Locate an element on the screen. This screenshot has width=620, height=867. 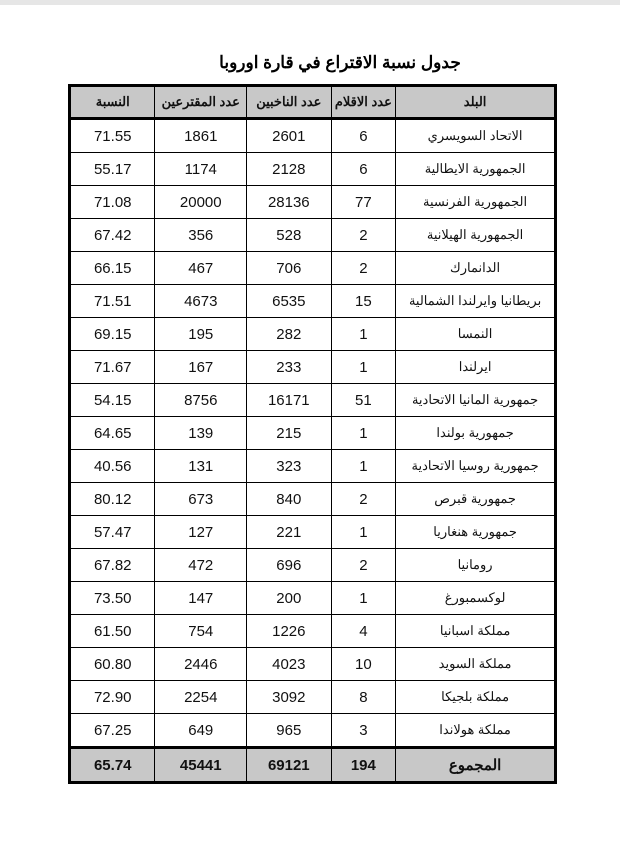
cell-ballots: 4673 is located at coordinates (201, 301).